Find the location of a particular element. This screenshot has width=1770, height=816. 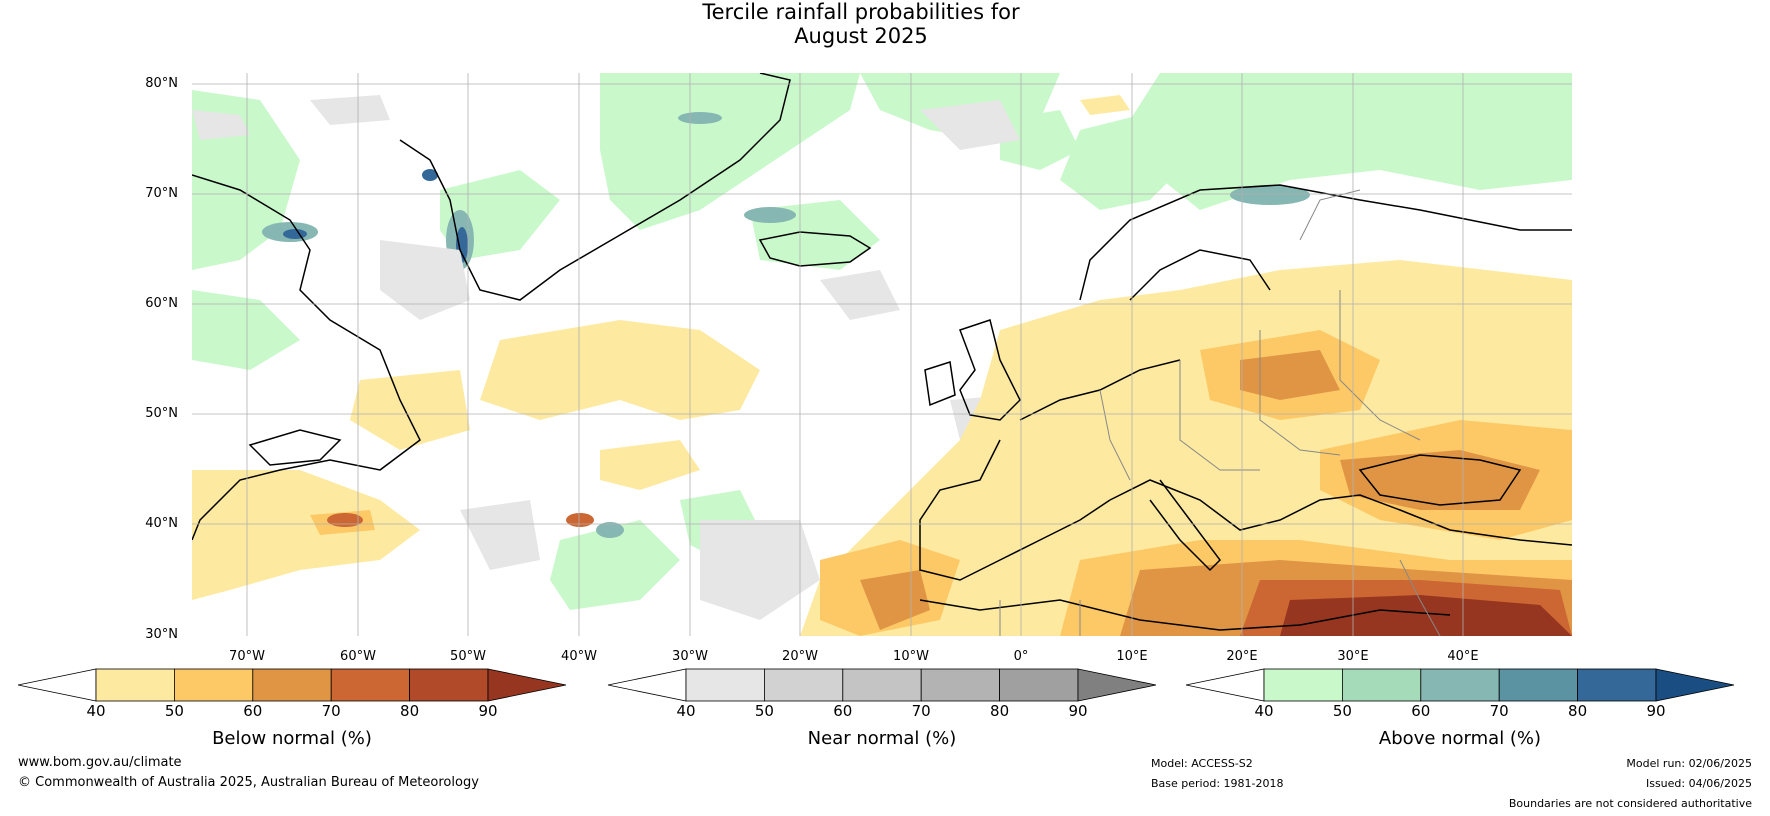

lon-label-40w: 40°W is located at coordinates (579, 656).